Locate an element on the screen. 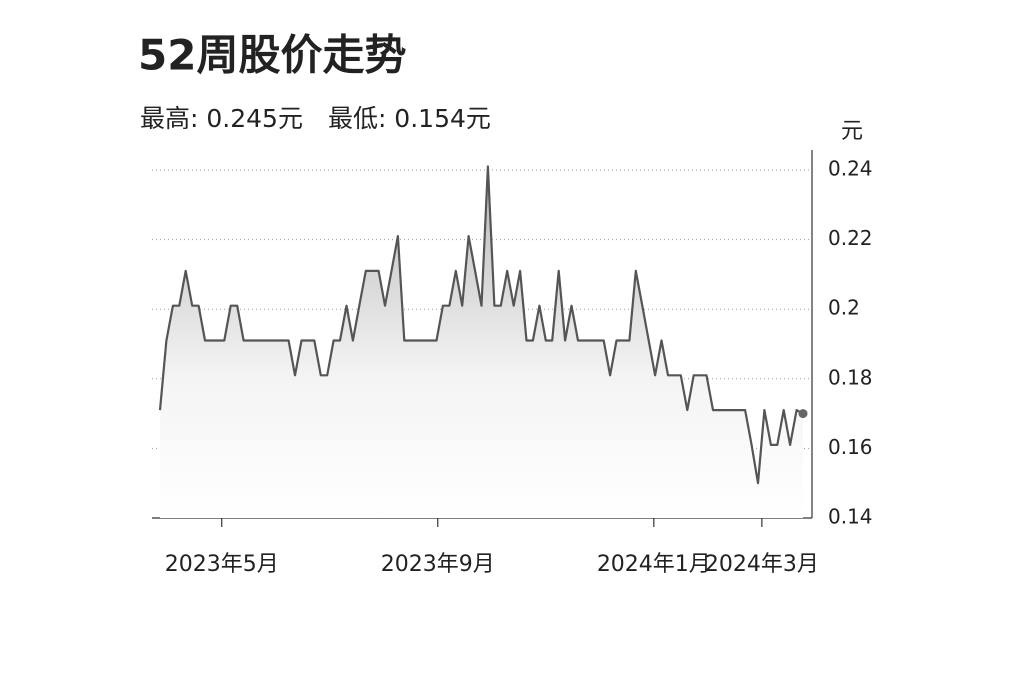 The width and height of the screenshot is (1024, 682). x-tick-label: 2023年5月 is located at coordinates (222, 564).